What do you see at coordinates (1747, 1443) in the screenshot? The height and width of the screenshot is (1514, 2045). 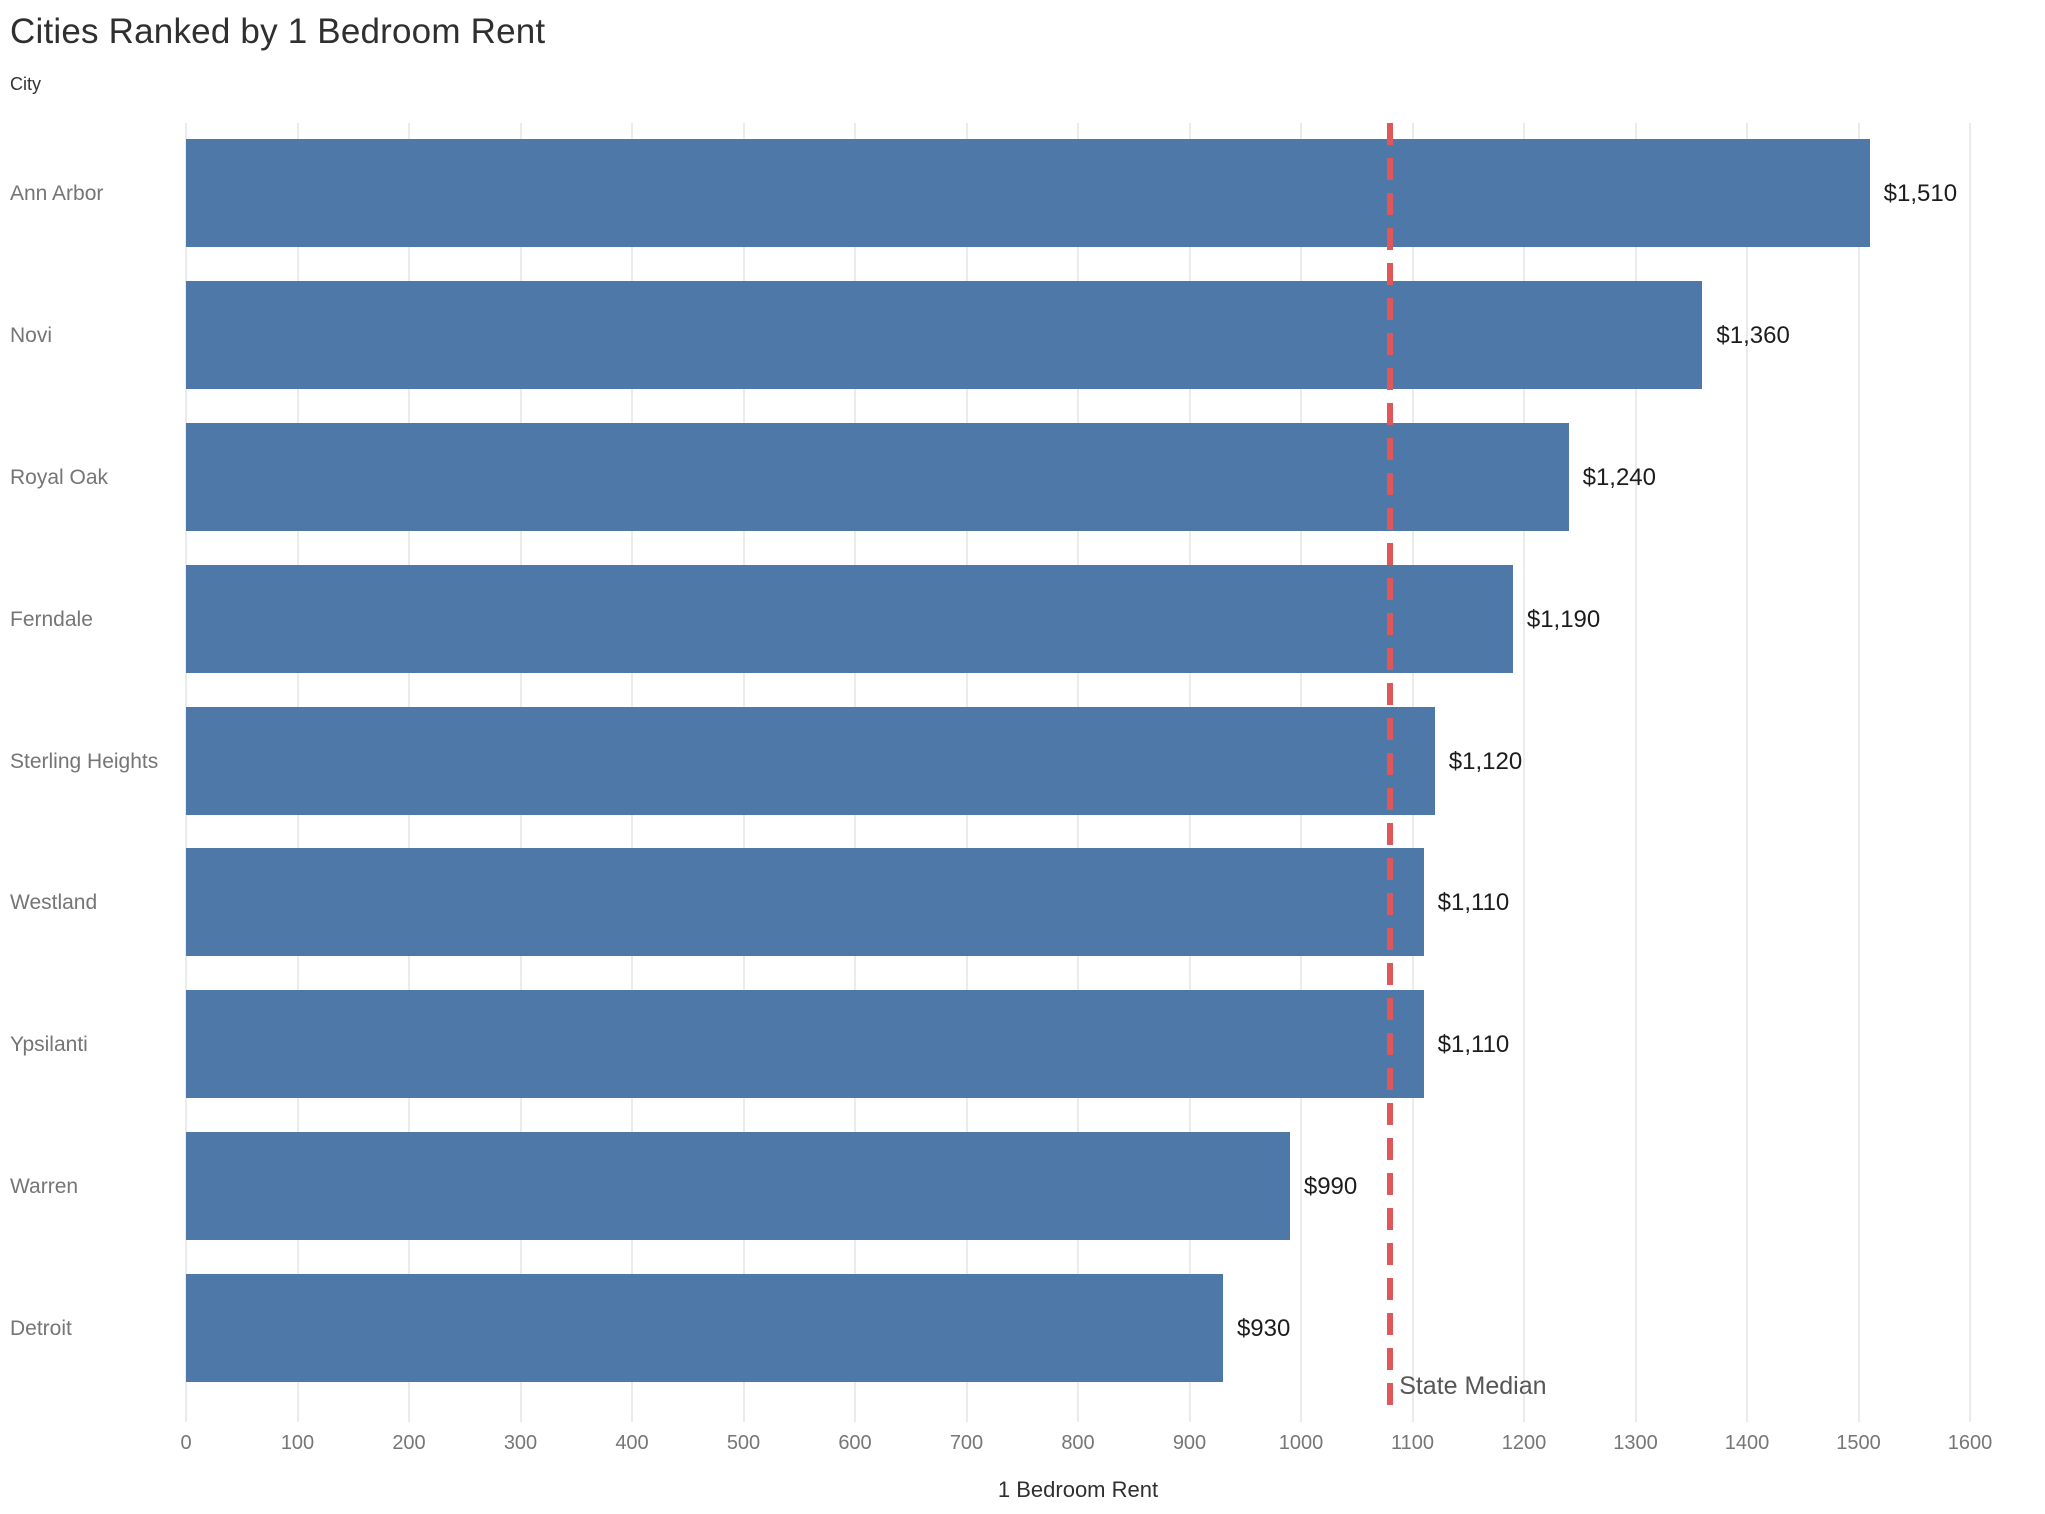 I see `x-tick-label-1400: 1400` at bounding box center [1747, 1443].